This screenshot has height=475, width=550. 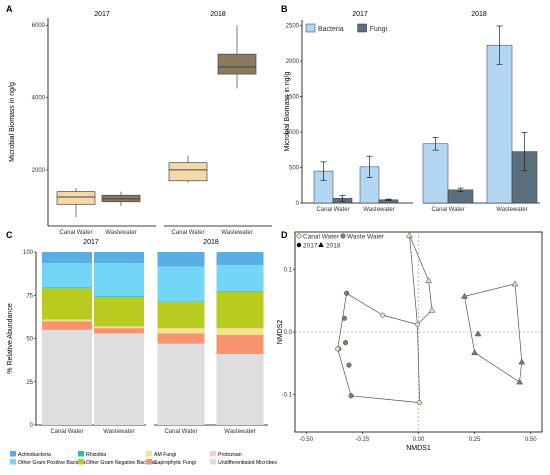 I want to click on panel-label-a: A, so click(x=9, y=9).